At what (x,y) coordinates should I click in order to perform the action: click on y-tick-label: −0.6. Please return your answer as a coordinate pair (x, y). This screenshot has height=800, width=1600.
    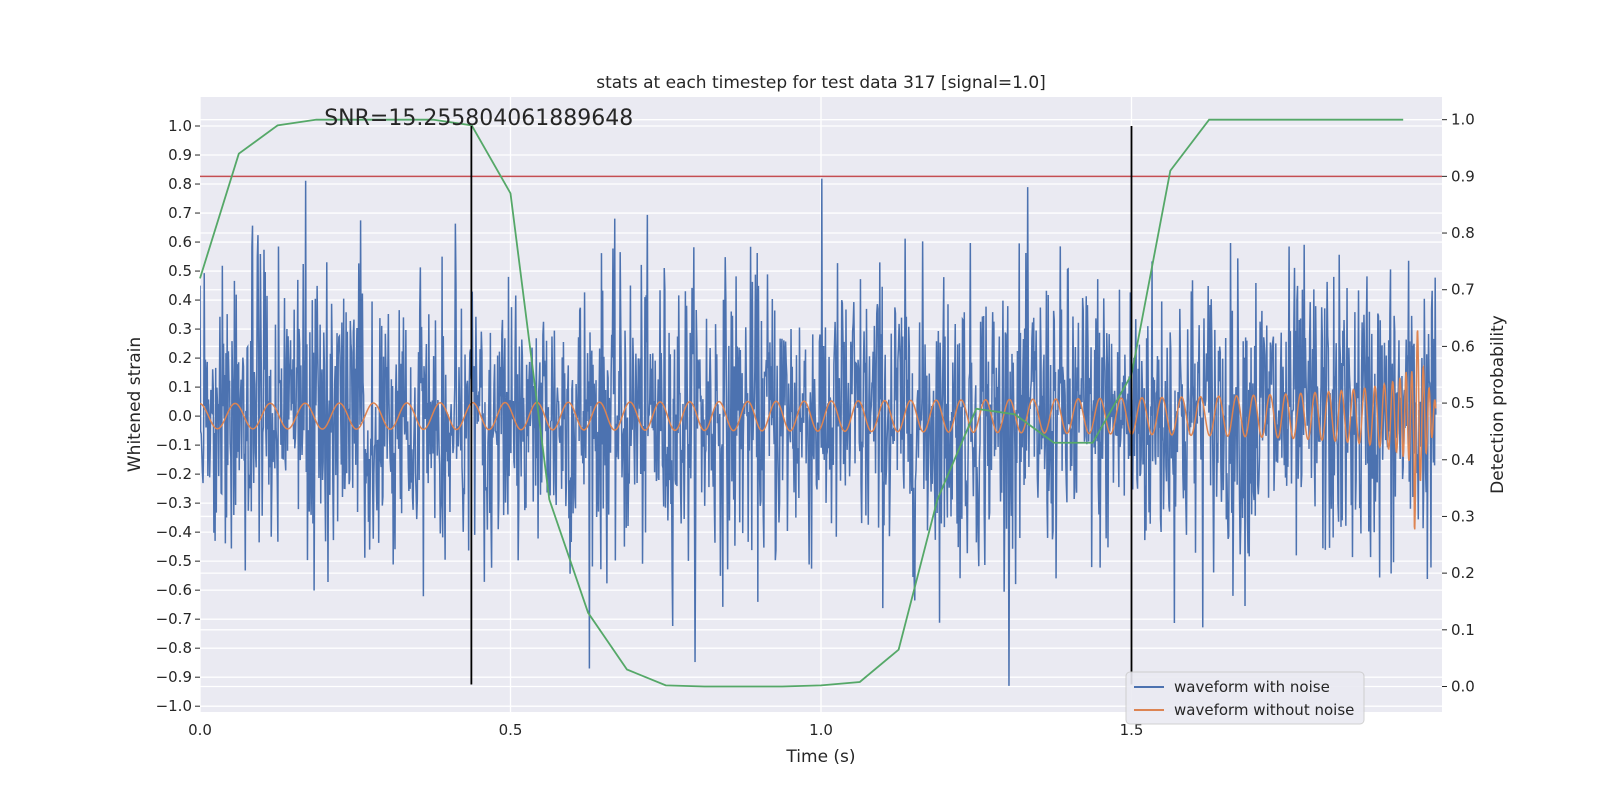
    Looking at the image, I should click on (174, 590).